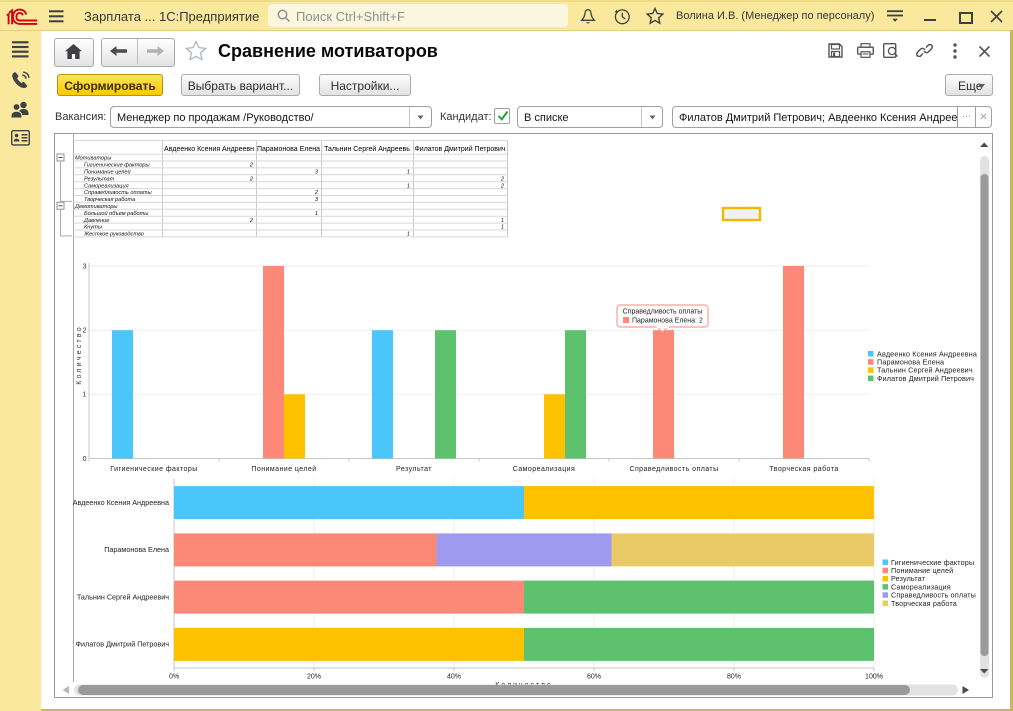  I want to click on svg-text: Жесткое руководство, so click(113, 235).